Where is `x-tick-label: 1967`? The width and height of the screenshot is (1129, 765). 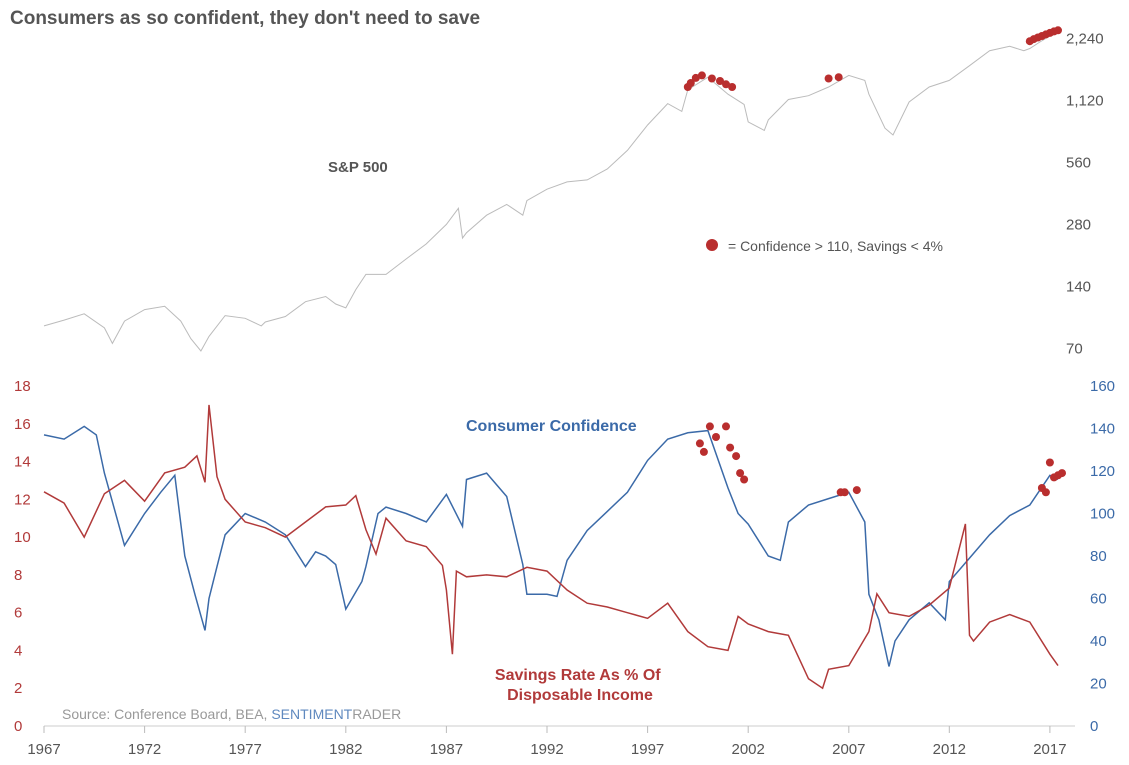
x-tick-label: 1967 is located at coordinates (43, 749).